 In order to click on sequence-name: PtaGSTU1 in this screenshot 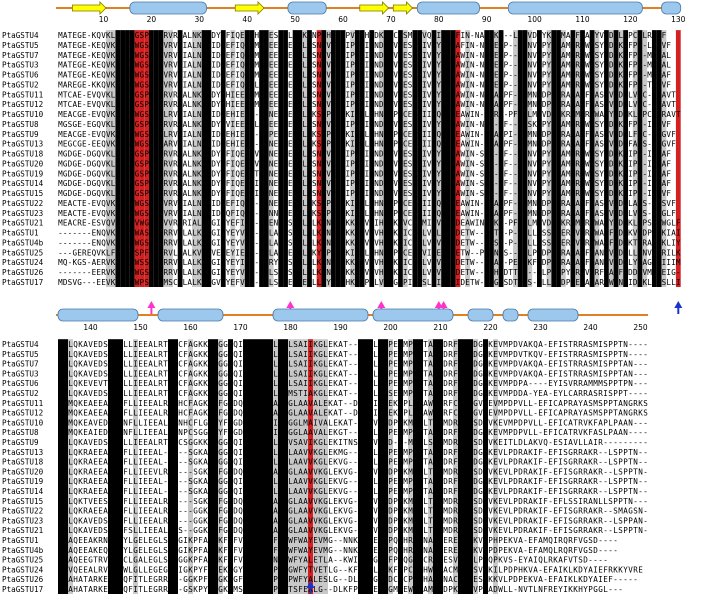, I will do `click(20, 233)`.